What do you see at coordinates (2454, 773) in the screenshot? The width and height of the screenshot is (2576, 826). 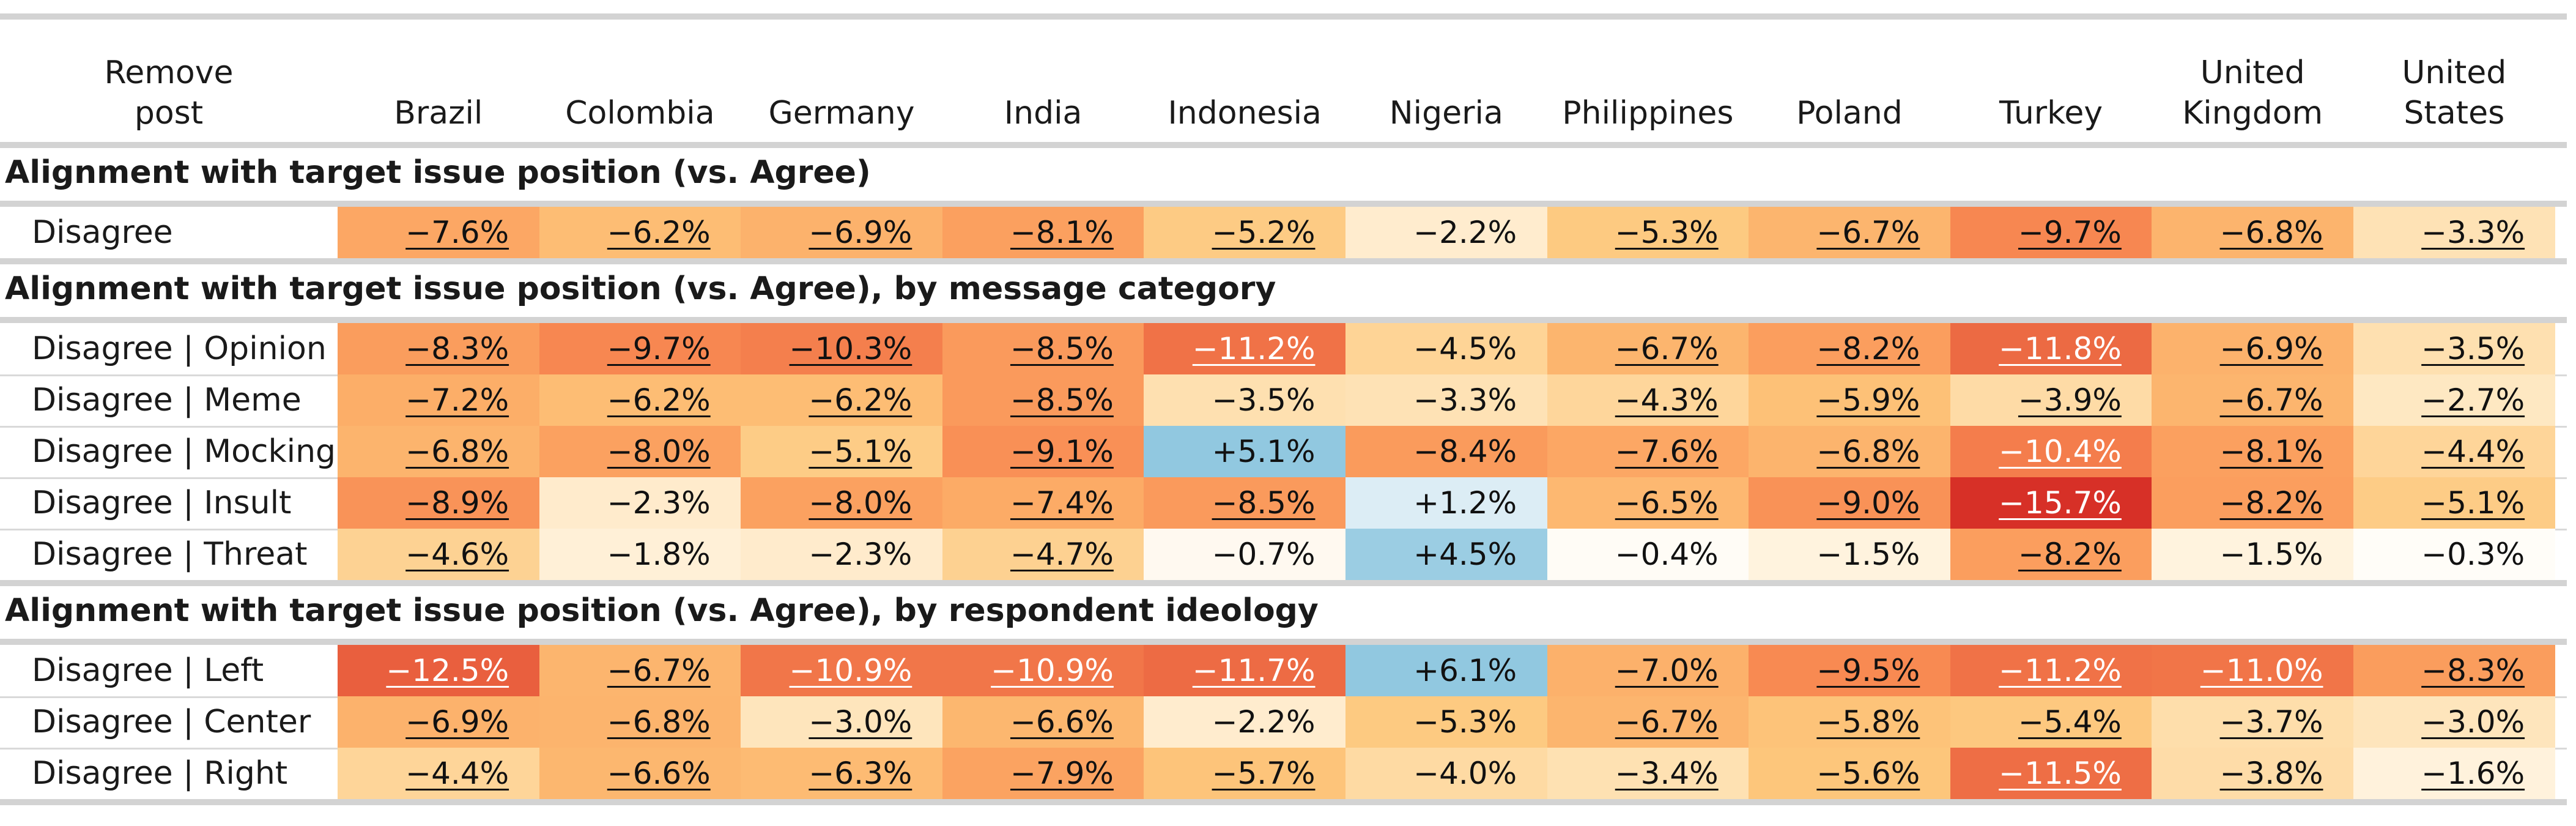 I see `heatmap-cell: −1.6%` at bounding box center [2454, 773].